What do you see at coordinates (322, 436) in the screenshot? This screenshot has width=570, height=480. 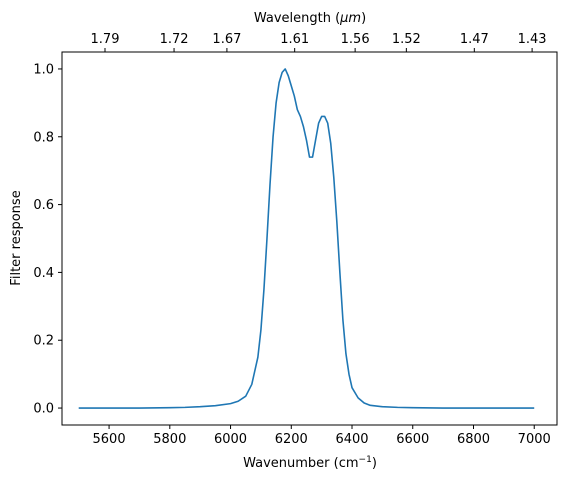 I see `bottom-axis: 5600 5800 6000 6200 6400 6600 6800 7000` at bounding box center [322, 436].